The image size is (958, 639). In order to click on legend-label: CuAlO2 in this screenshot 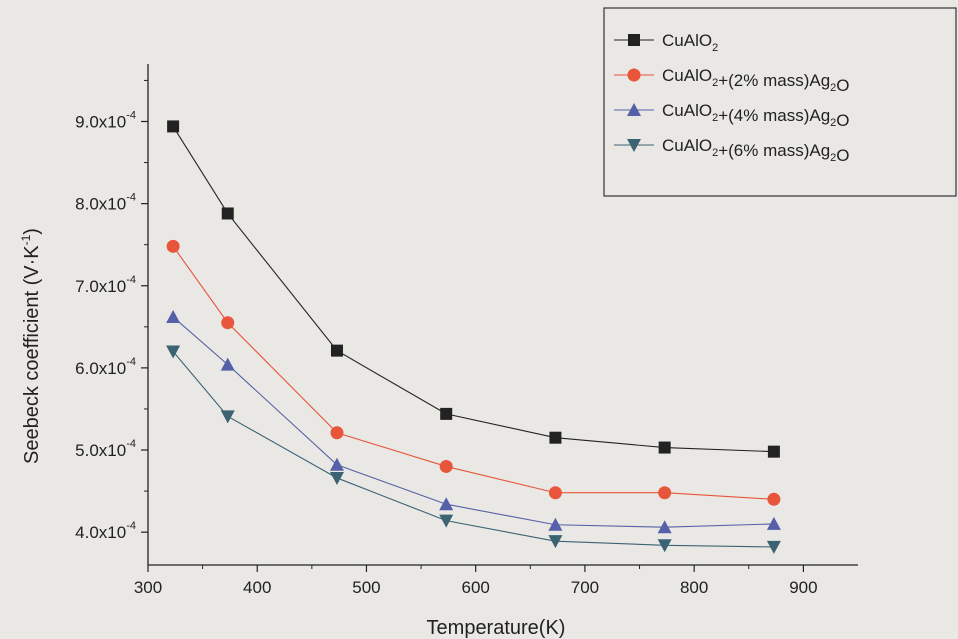, I will do `click(690, 42)`.